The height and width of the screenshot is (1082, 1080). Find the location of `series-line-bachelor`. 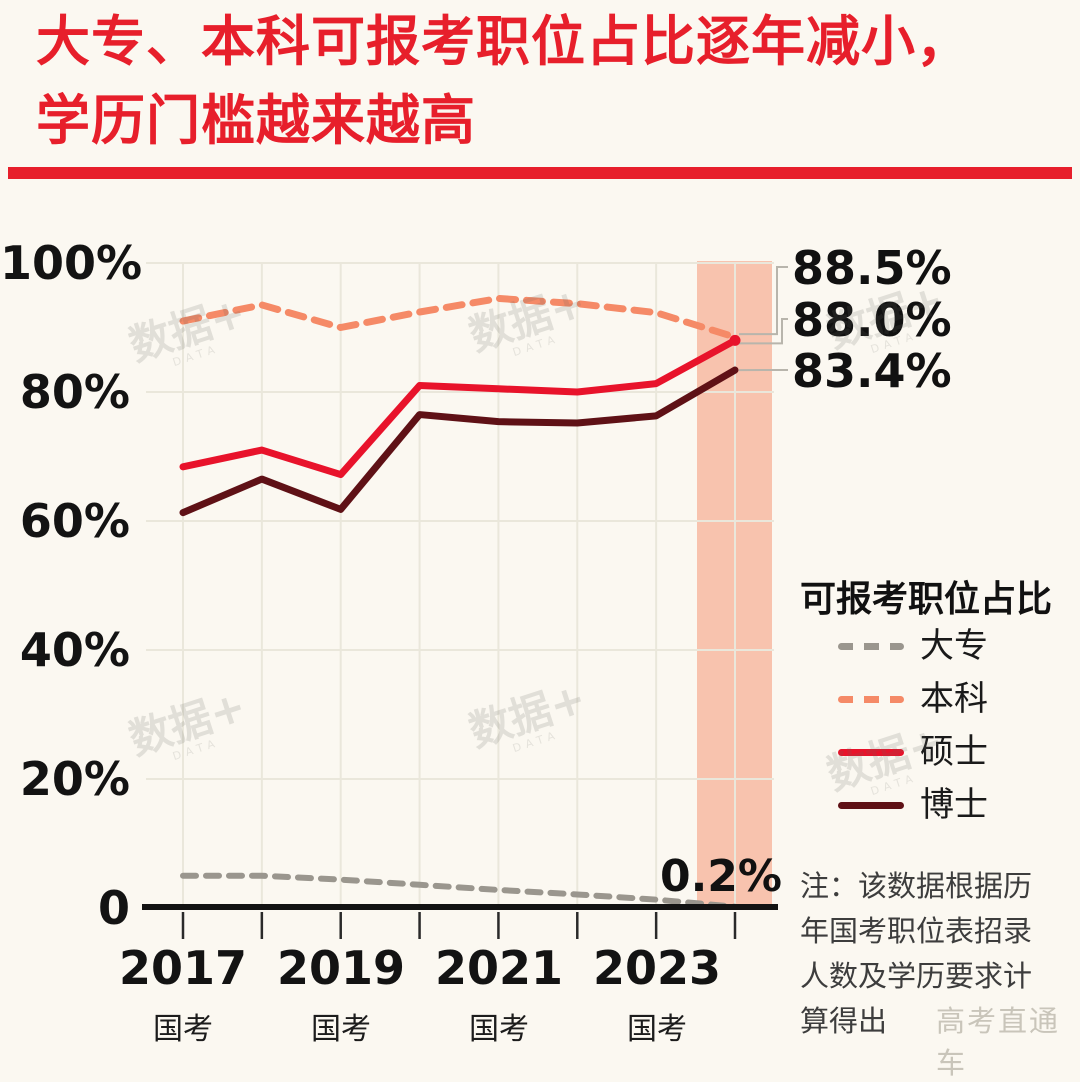

series-line-bachelor is located at coordinates (459, 317).